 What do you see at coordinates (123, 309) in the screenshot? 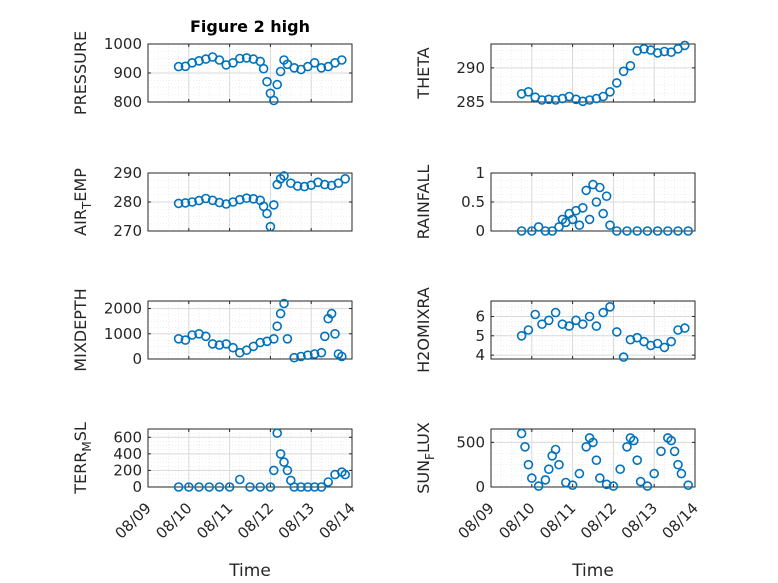
I see `y-tick-label: 2000` at bounding box center [123, 309].